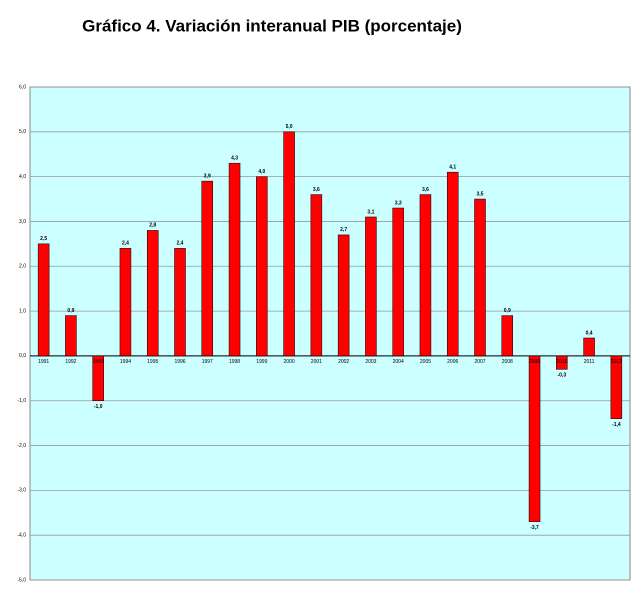 Image resolution: width=640 pixels, height=599 pixels. Describe the element at coordinates (507, 362) in the screenshot. I see `x-tick-label: 2008` at that location.